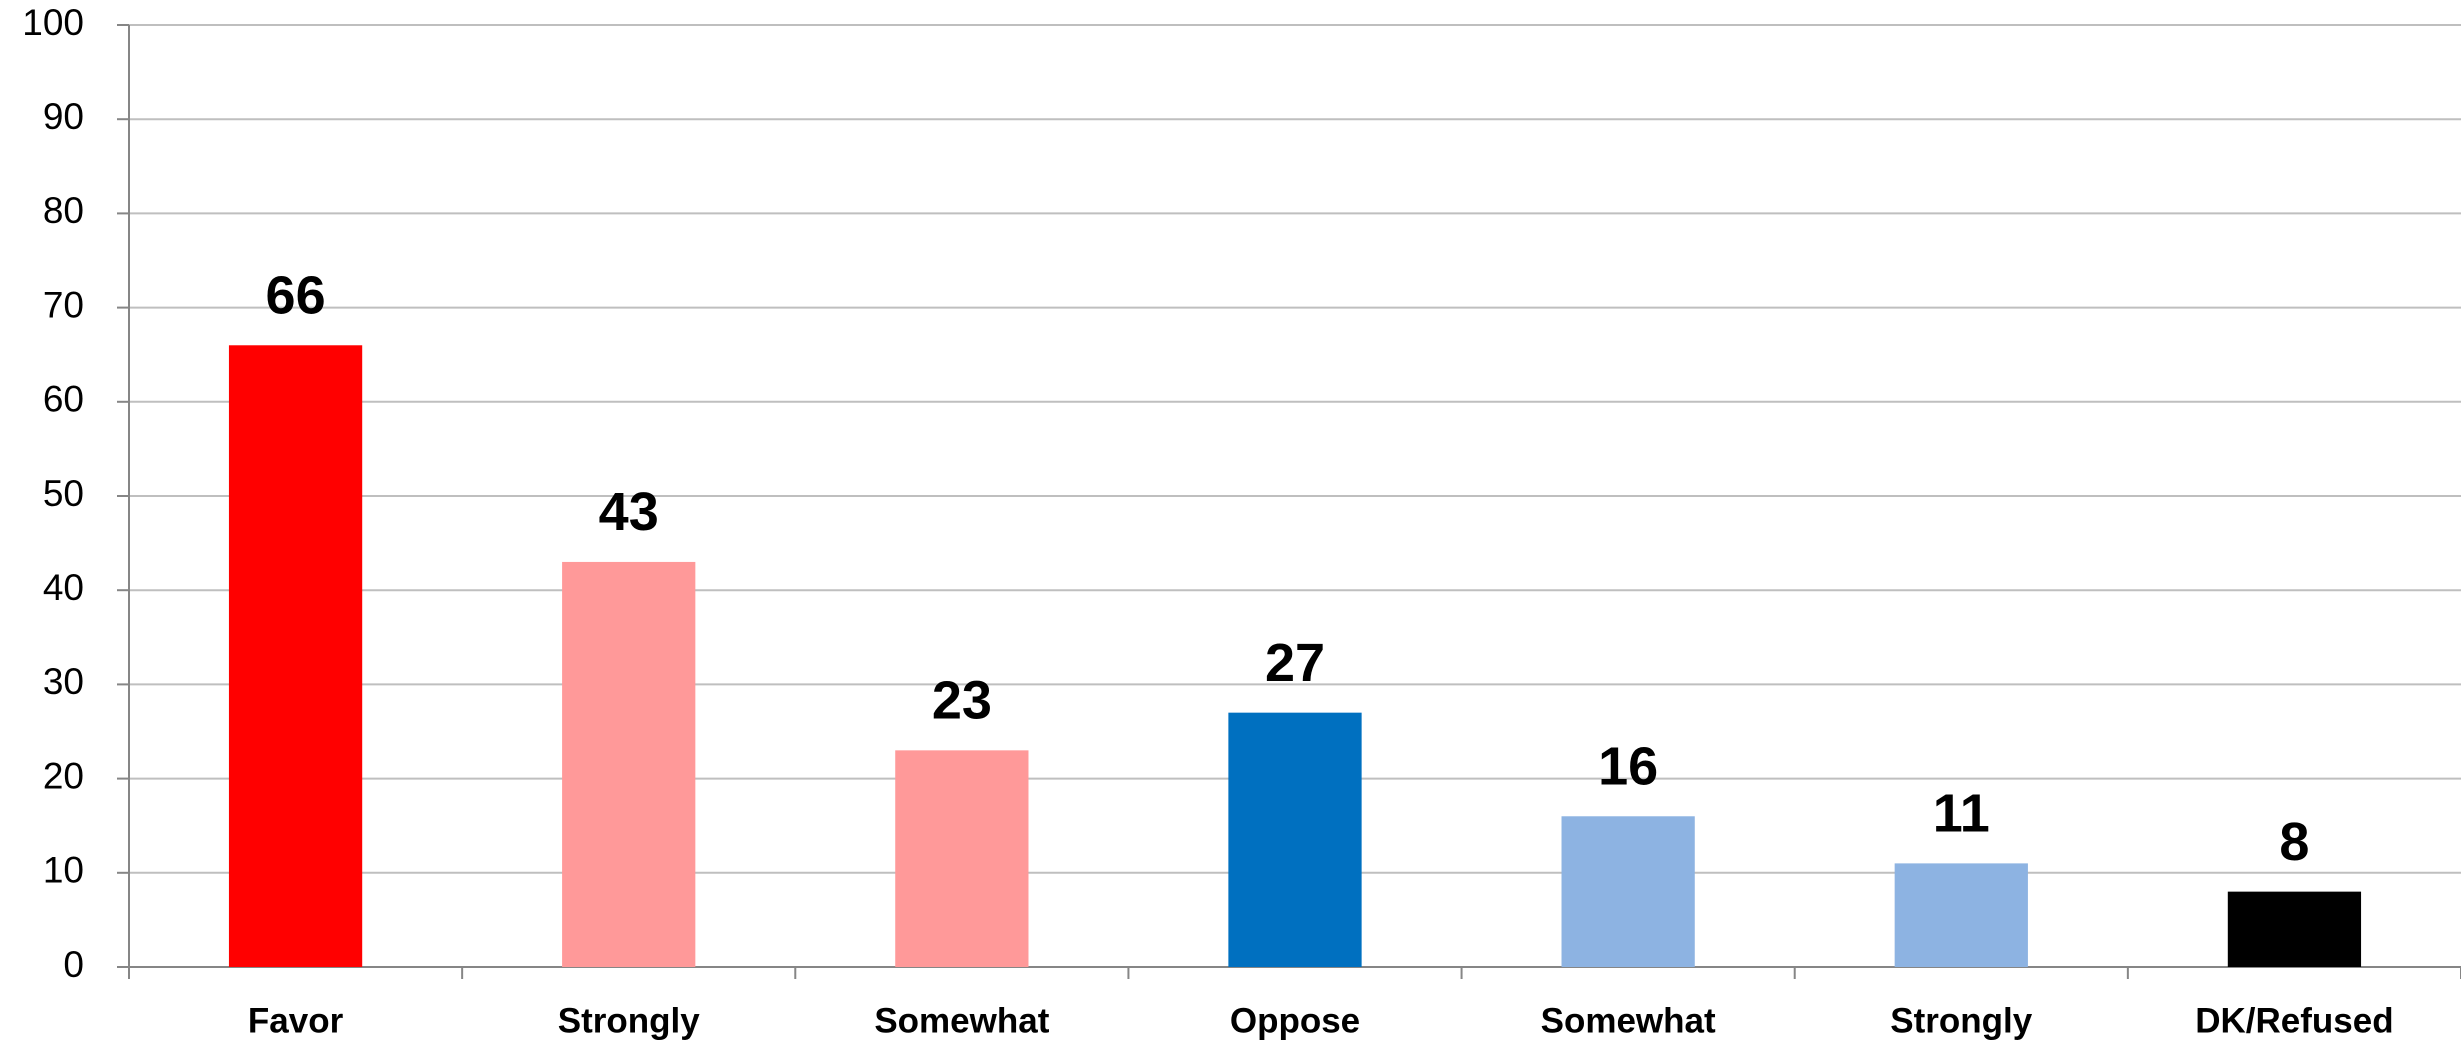 Image resolution: width=2461 pixels, height=1047 pixels. What do you see at coordinates (2294, 1020) in the screenshot?
I see `x-tick-label: DK/Refused` at bounding box center [2294, 1020].